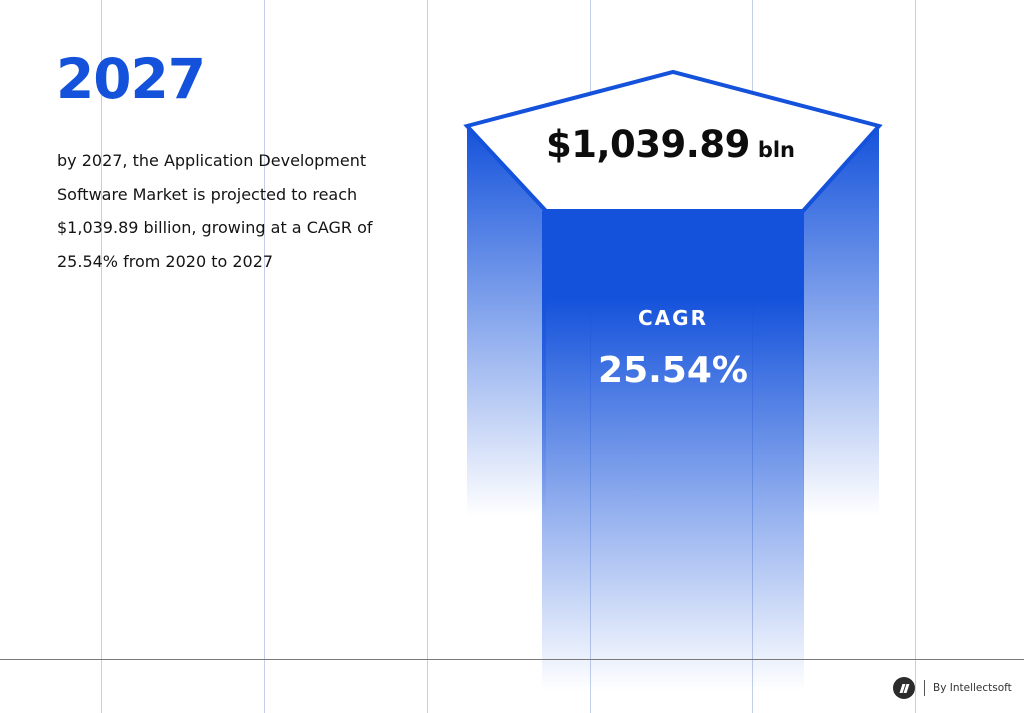  I want to click on brand-separator, so click(924, 688).